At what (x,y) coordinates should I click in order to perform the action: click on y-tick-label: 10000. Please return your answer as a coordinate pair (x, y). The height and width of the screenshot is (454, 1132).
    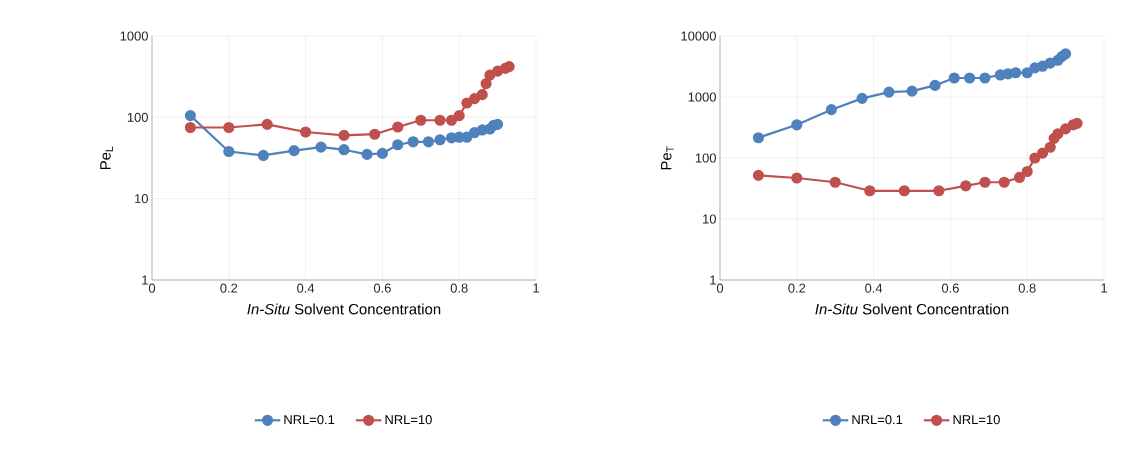
    Looking at the image, I should click on (698, 36).